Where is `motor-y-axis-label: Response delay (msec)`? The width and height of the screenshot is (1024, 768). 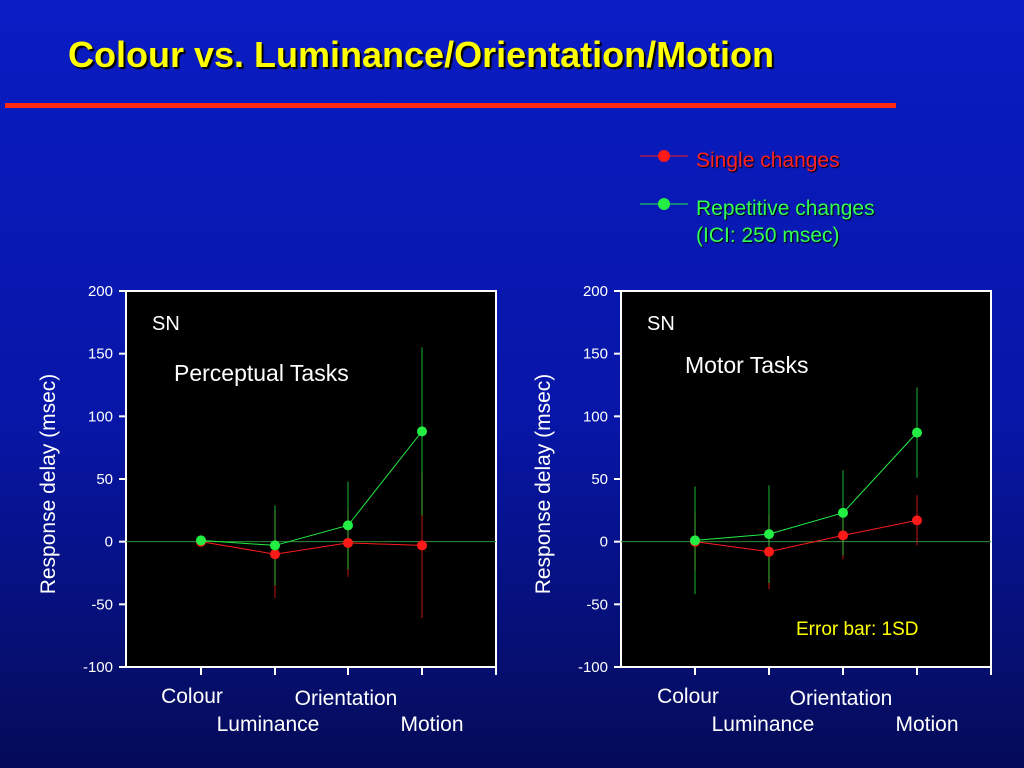 motor-y-axis-label: Response delay (msec) is located at coordinates (543, 484).